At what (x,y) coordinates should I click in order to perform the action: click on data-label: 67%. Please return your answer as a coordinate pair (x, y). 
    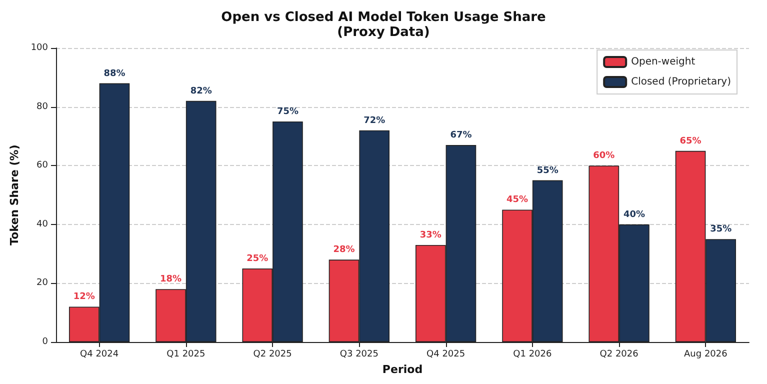
    Looking at the image, I should click on (461, 135).